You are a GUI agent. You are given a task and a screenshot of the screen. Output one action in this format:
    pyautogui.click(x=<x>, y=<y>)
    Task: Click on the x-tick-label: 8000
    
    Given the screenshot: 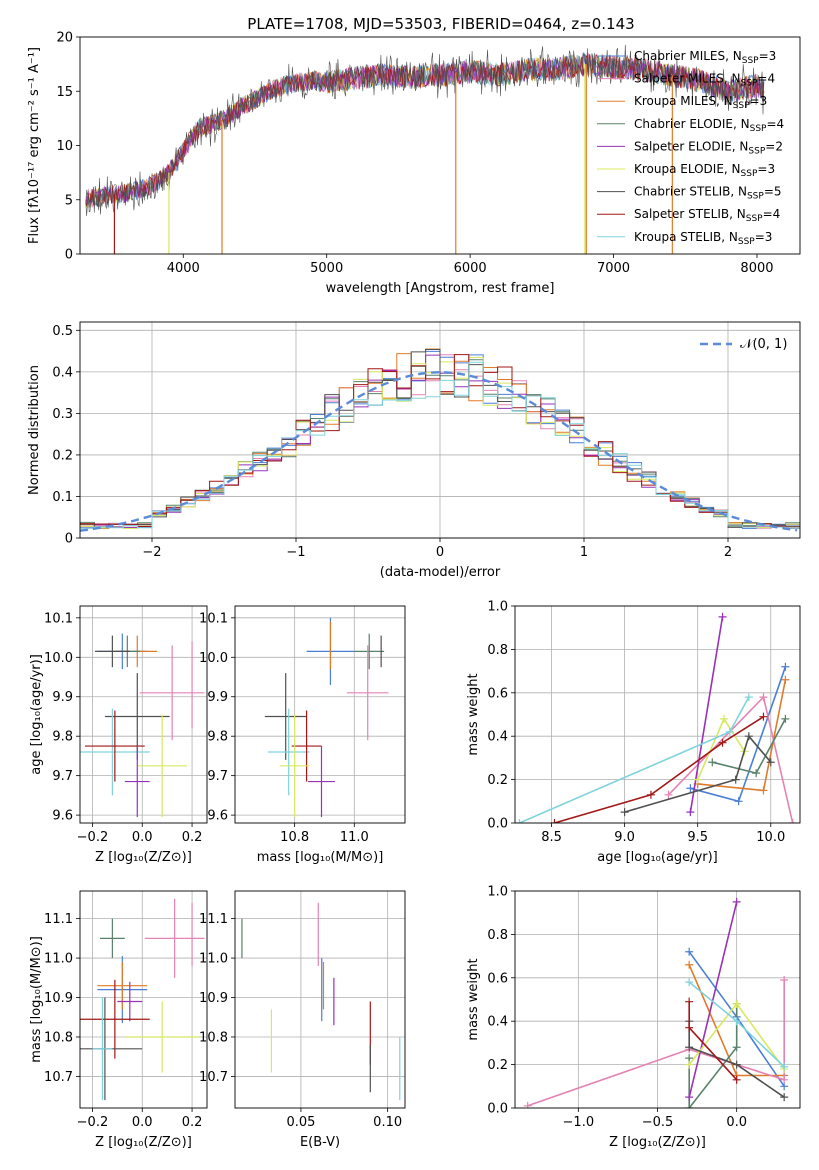 What is the action you would take?
    pyautogui.click(x=756, y=268)
    